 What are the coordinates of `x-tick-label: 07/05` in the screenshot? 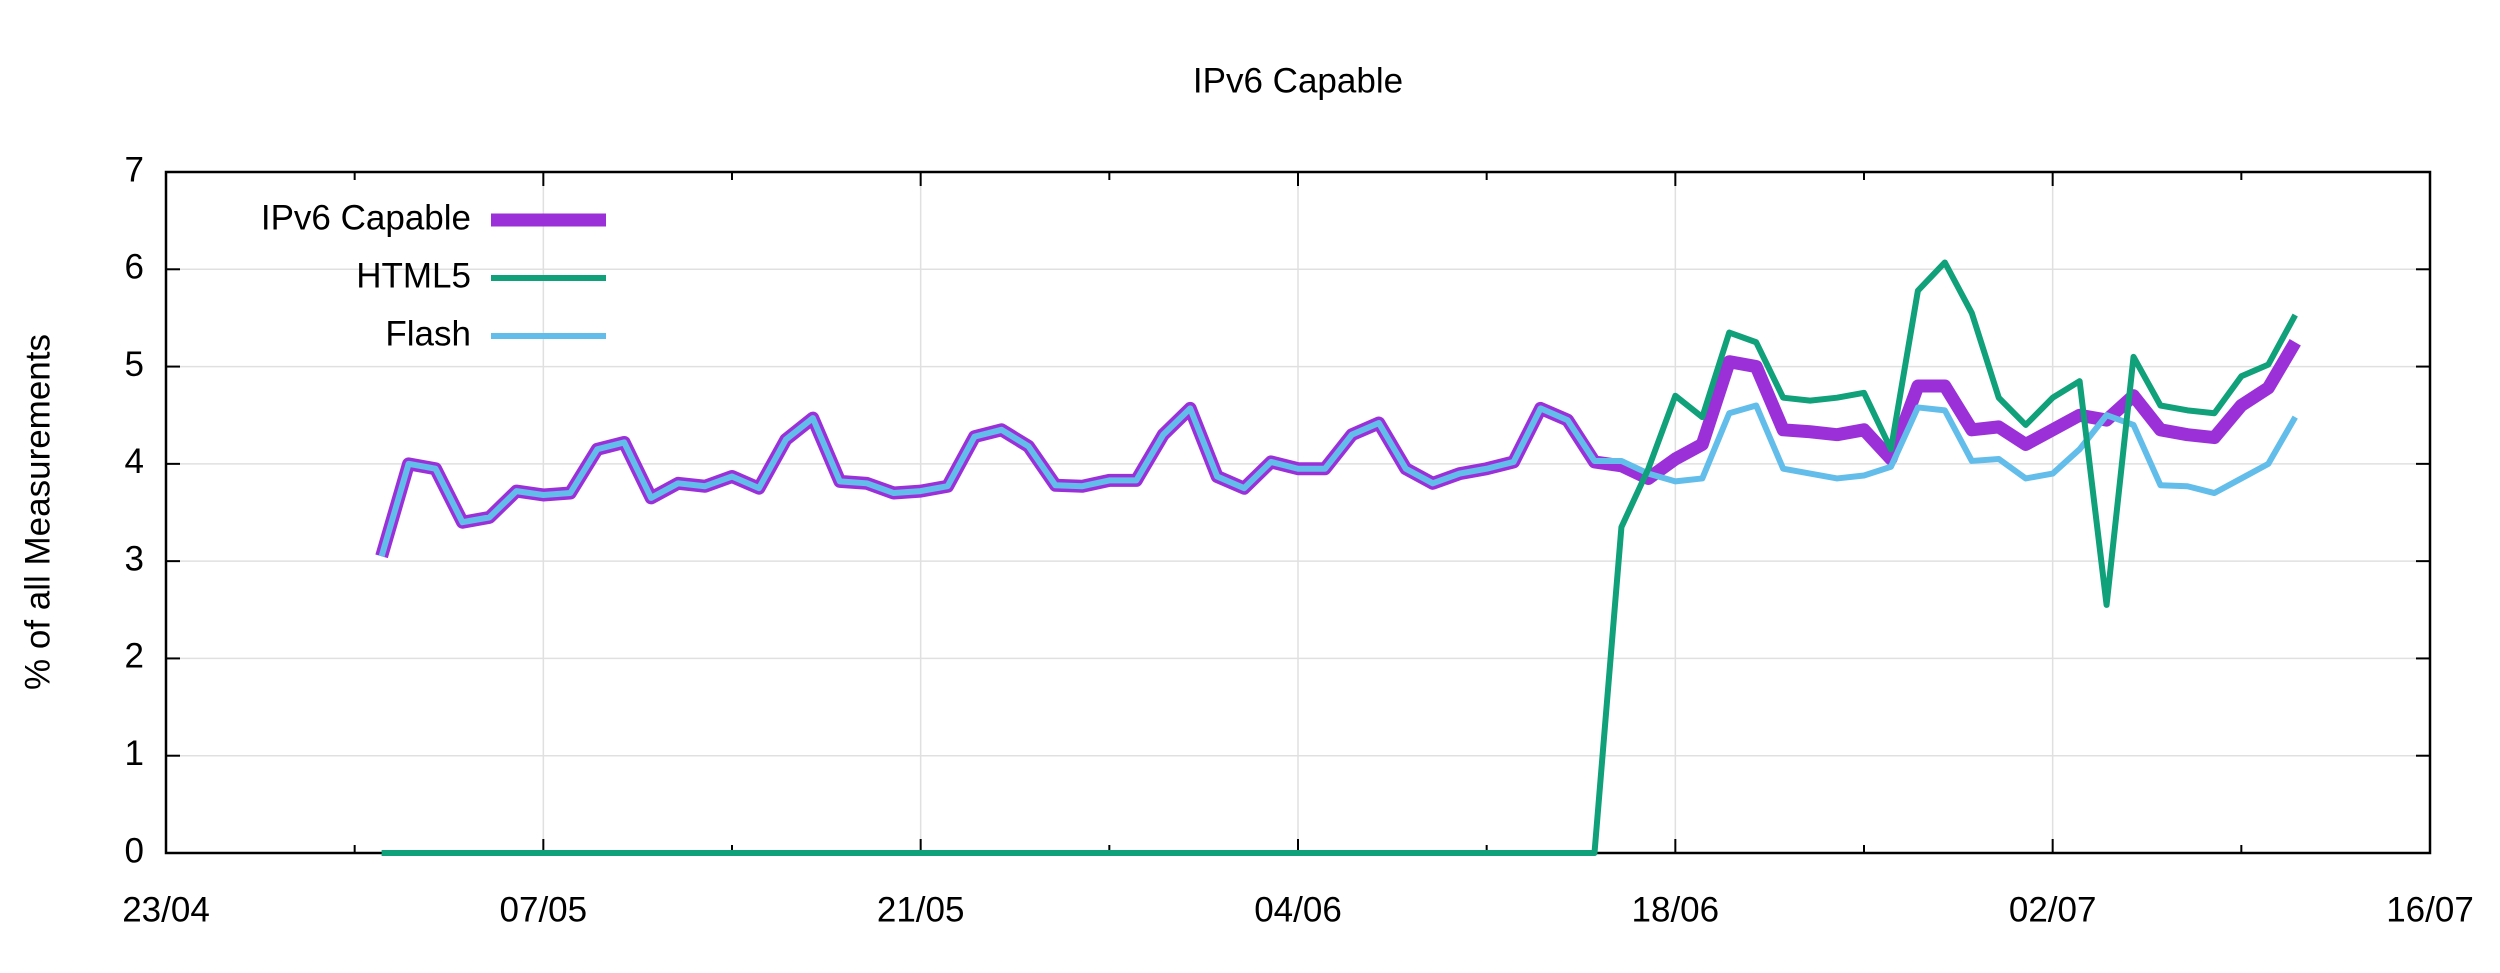 It's located at (544, 909).